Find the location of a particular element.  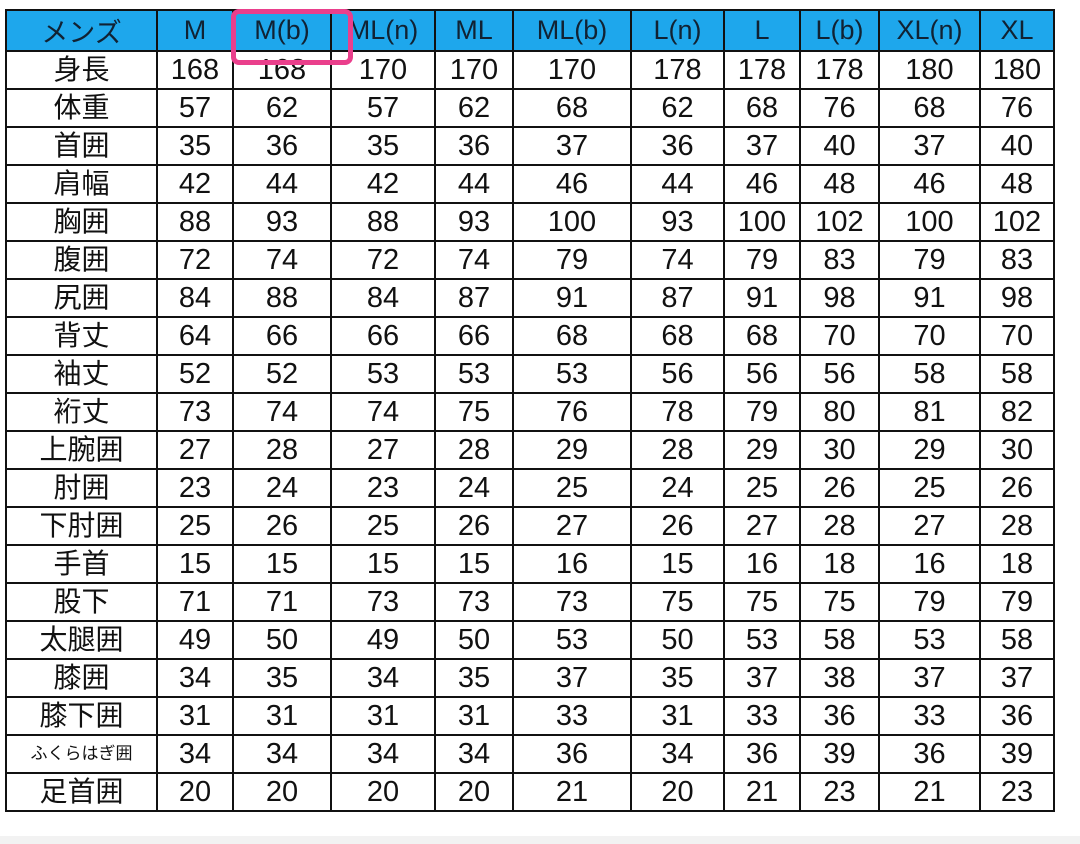

column-header: L(n) is located at coordinates (677, 30).